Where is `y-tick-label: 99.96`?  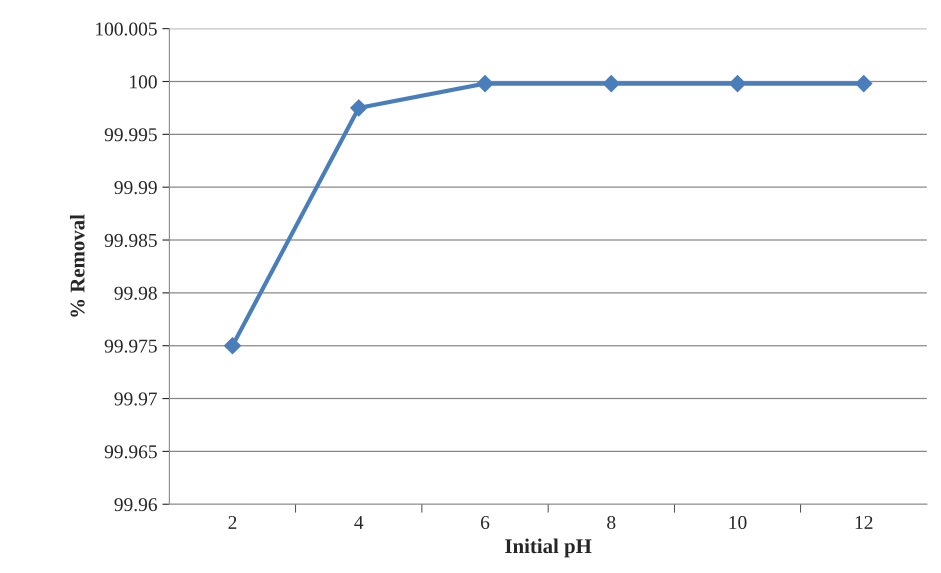
y-tick-label: 99.96 is located at coordinates (135, 505).